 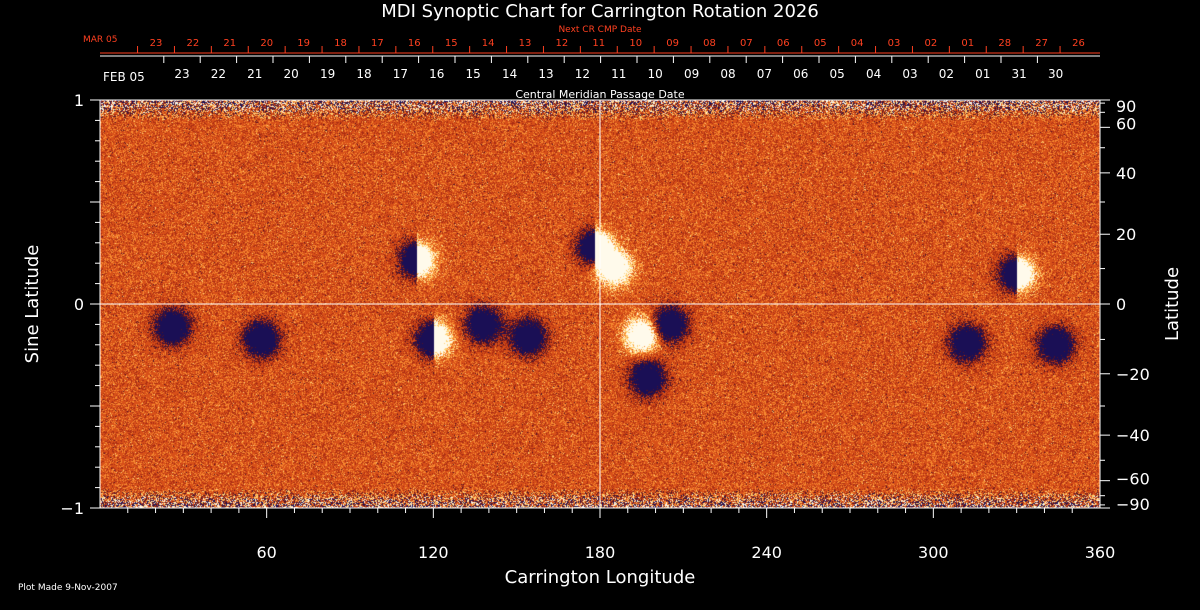 I want to click on next-cr-date-label: 18, so click(x=340, y=43).